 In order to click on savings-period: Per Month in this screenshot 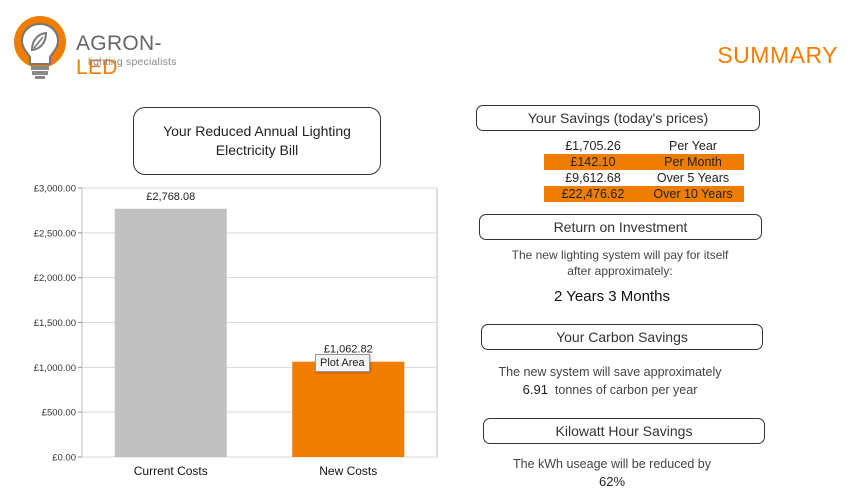, I will do `click(693, 162)`.